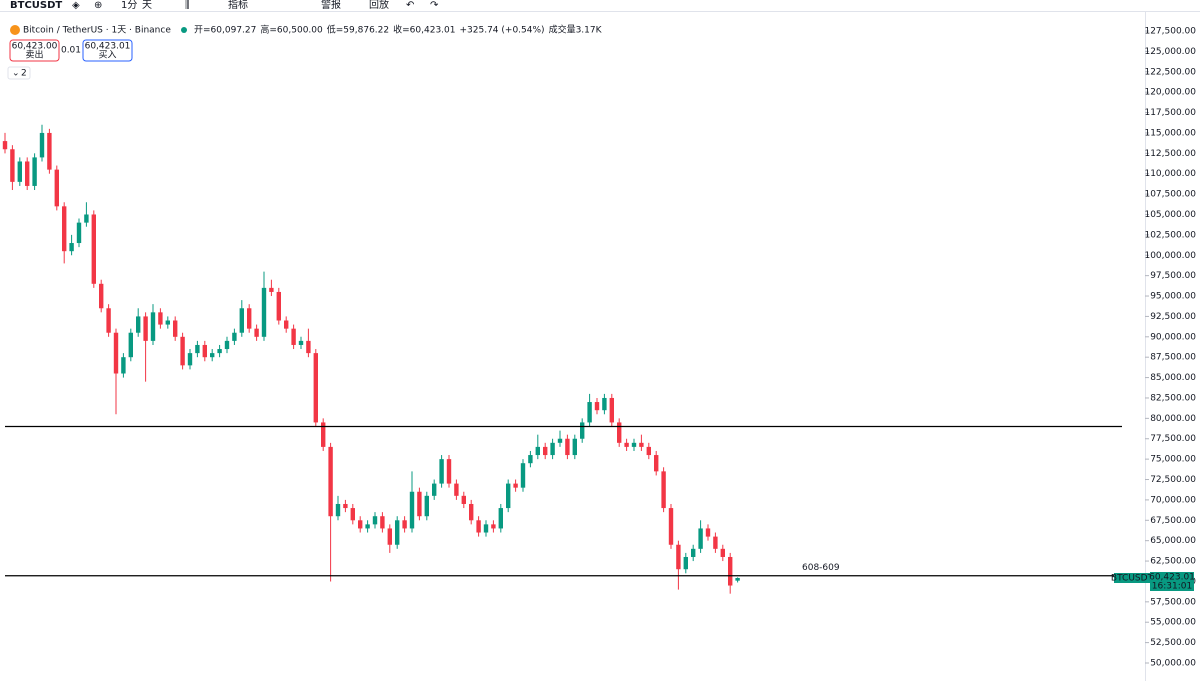 Image resolution: width=1200 pixels, height=681 pixels. What do you see at coordinates (1173, 276) in the screenshot?
I see `y-tick-label: 97,500.00` at bounding box center [1173, 276].